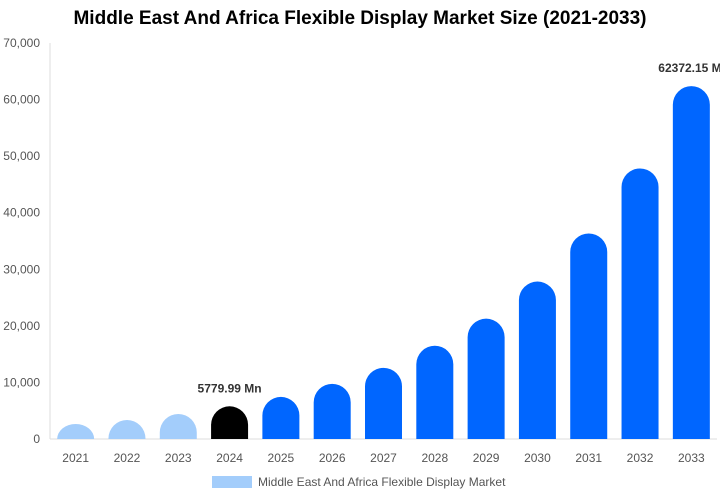 Image resolution: width=720 pixels, height=500 pixels. I want to click on data-label: 5779.99 Mn, so click(230, 388).